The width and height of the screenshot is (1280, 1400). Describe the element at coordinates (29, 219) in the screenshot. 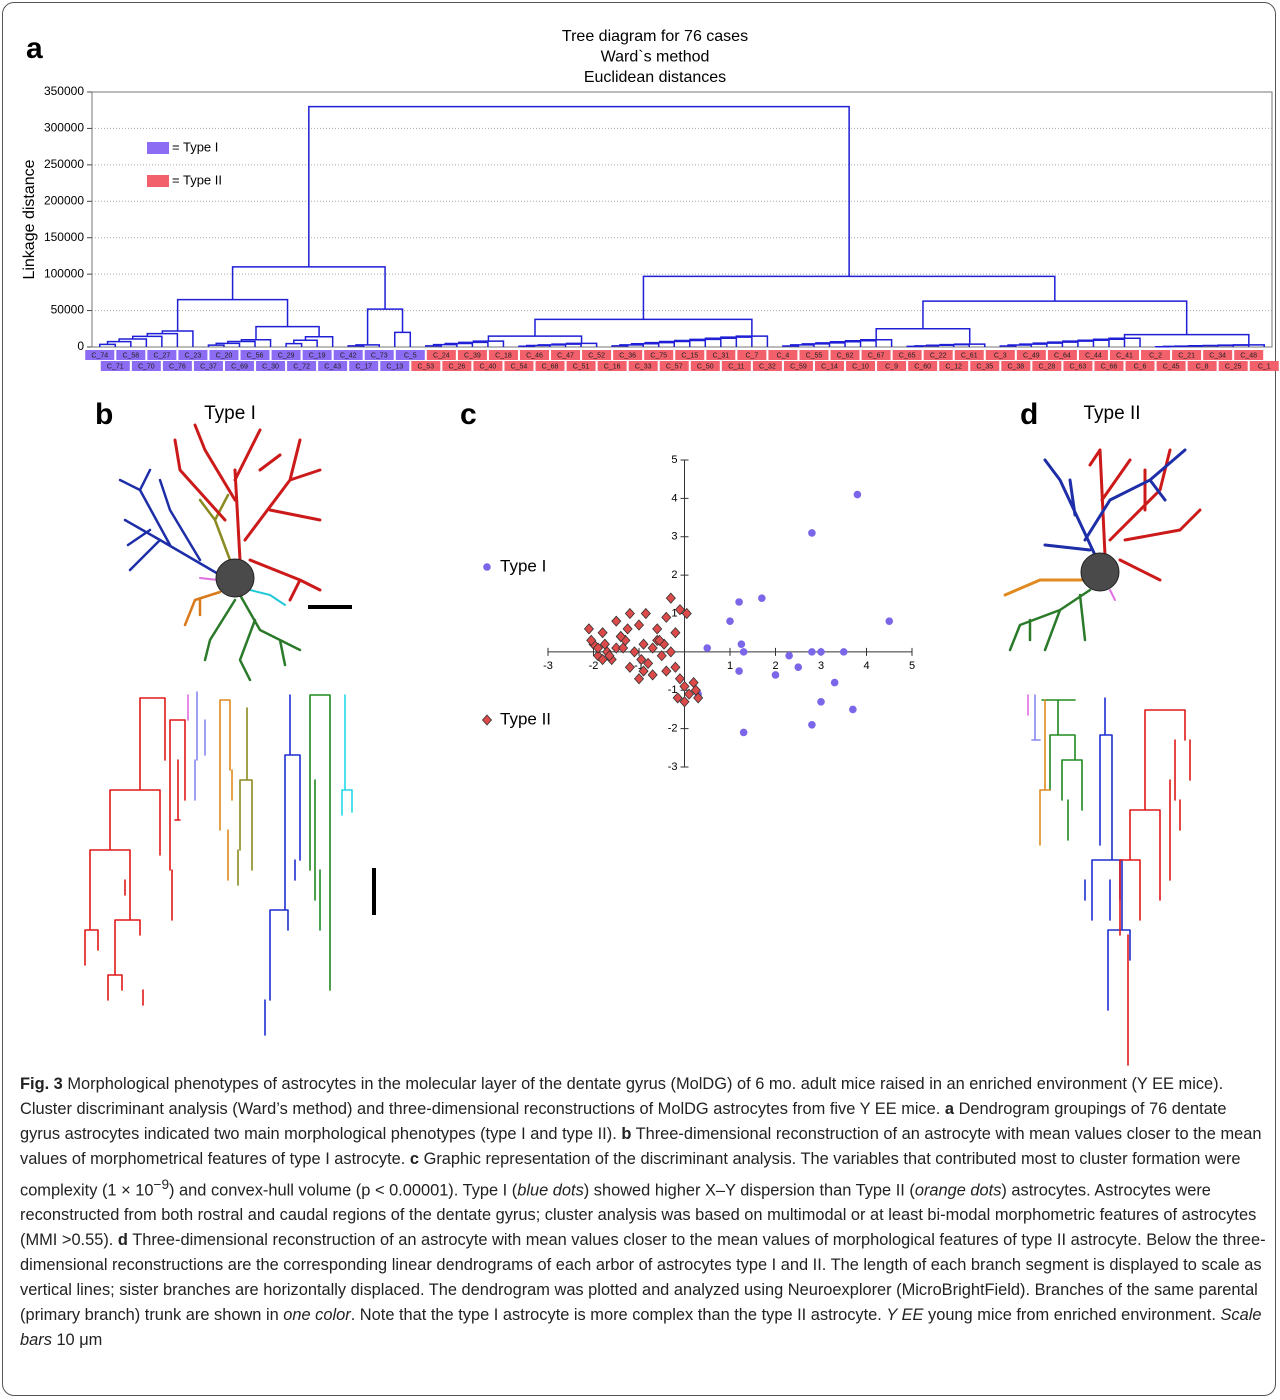

I see `y-axis-label: Linkage distance` at that location.